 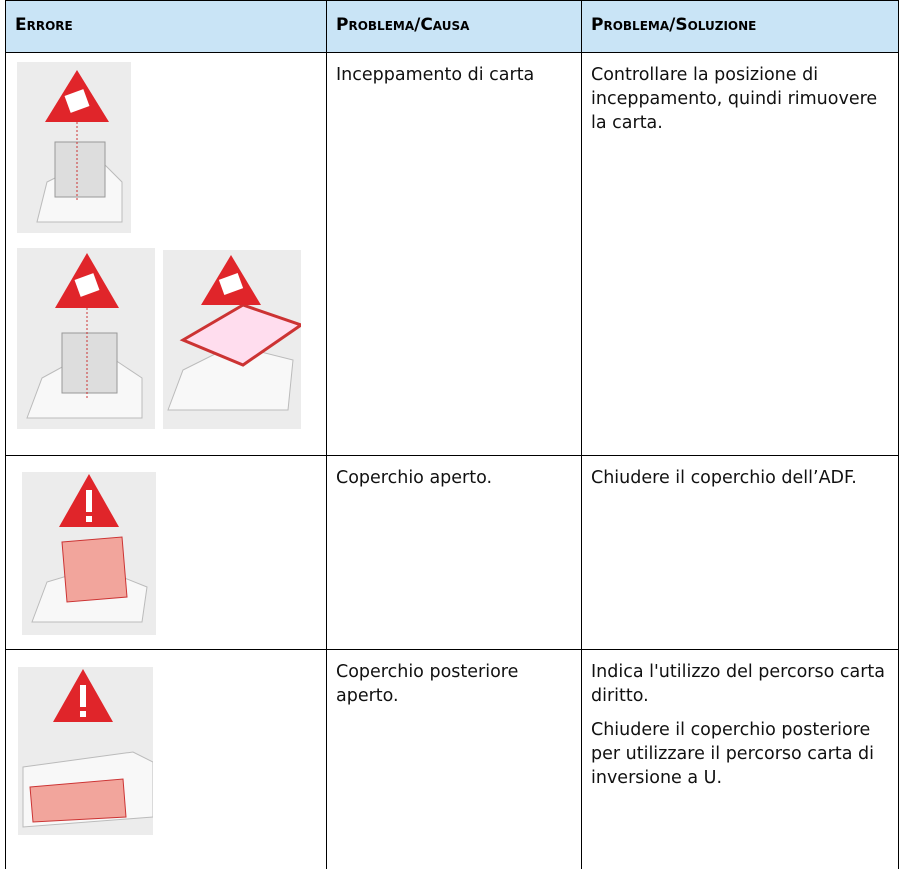 I want to click on cause-cell: Coperchio posteriore aperto., so click(x=454, y=759).